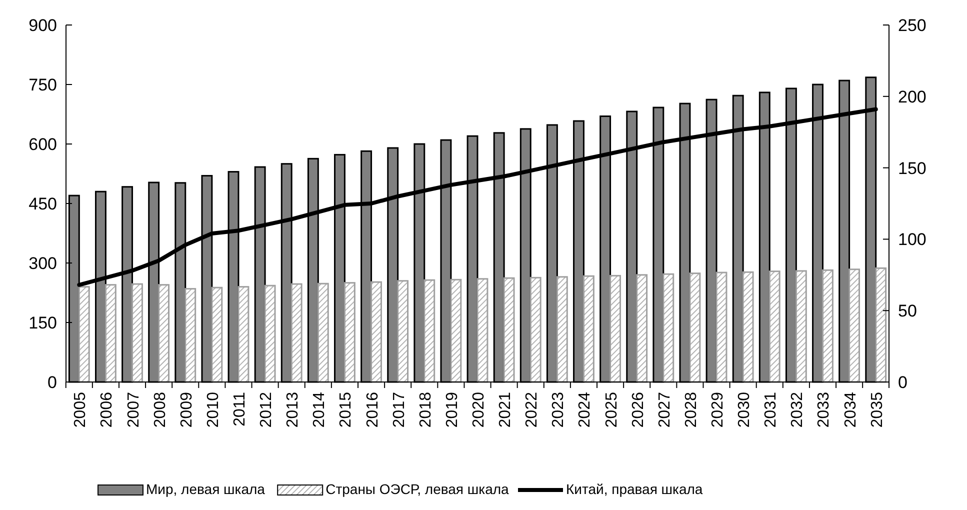 The width and height of the screenshot is (967, 510). I want to click on x-tick-label: 2007, so click(133, 410).